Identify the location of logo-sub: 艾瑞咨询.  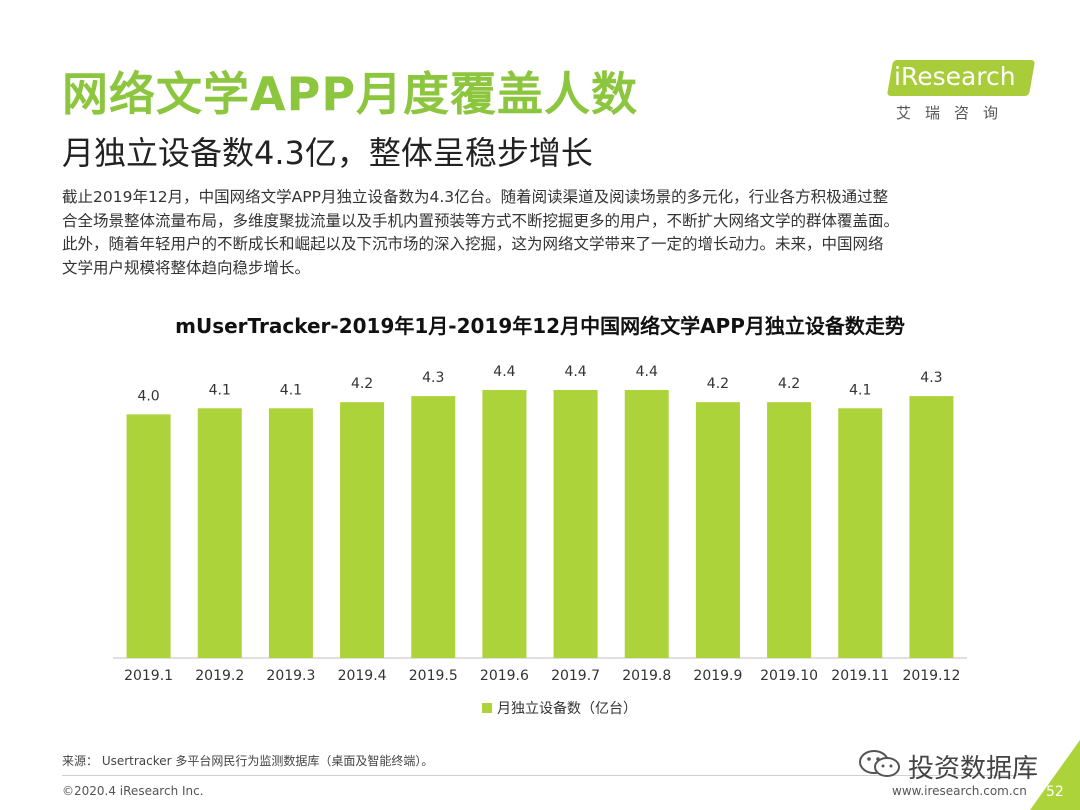
(954, 113).